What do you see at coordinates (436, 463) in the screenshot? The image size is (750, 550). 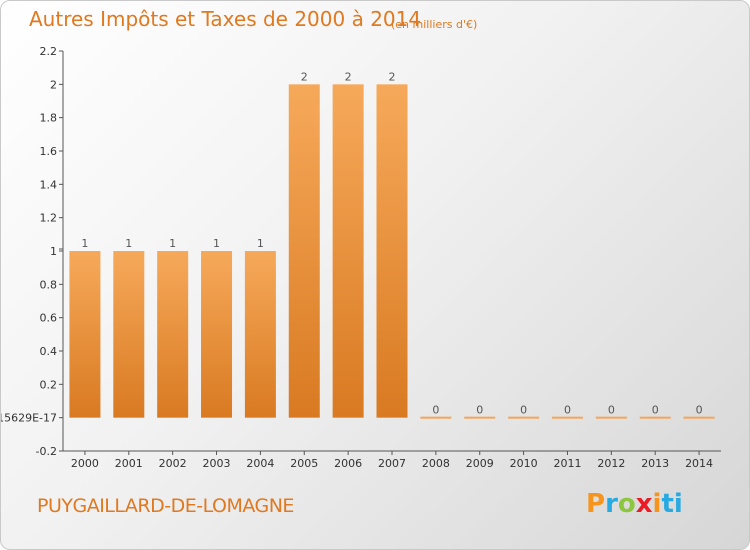 I see `x-tick-label: 2008` at bounding box center [436, 463].